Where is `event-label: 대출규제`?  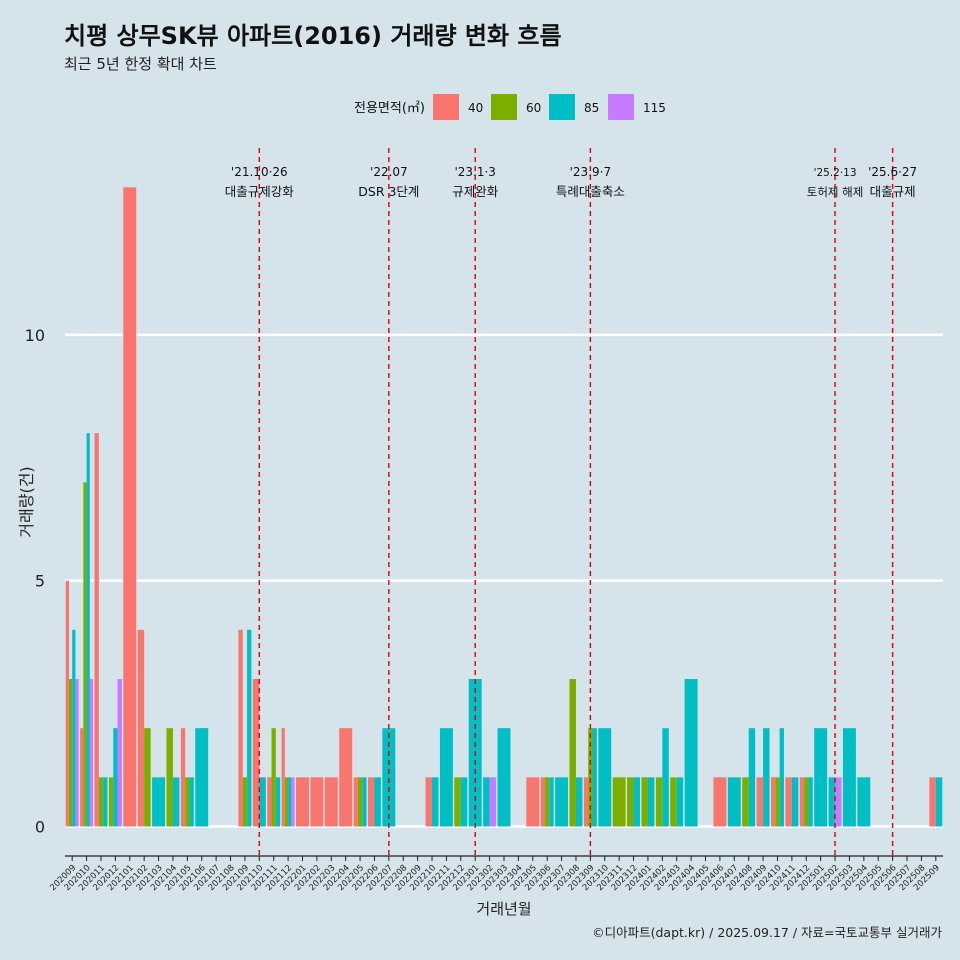 event-label: 대출규제 is located at coordinates (893, 191).